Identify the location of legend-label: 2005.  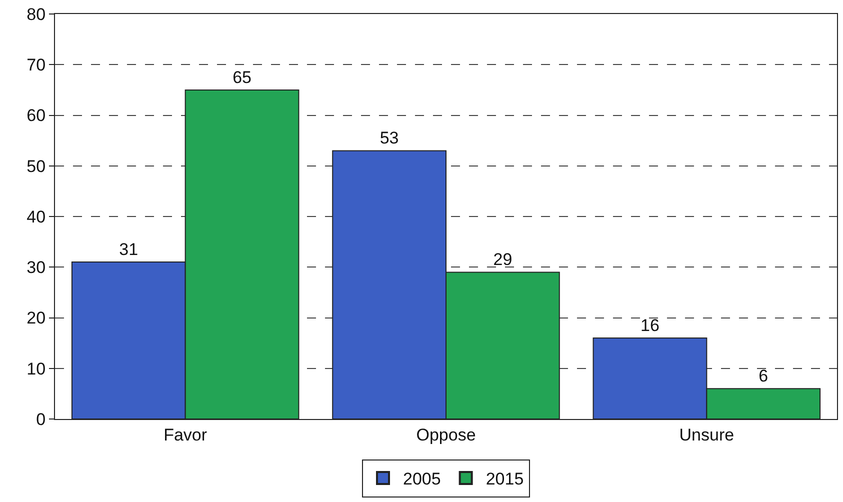
(422, 479).